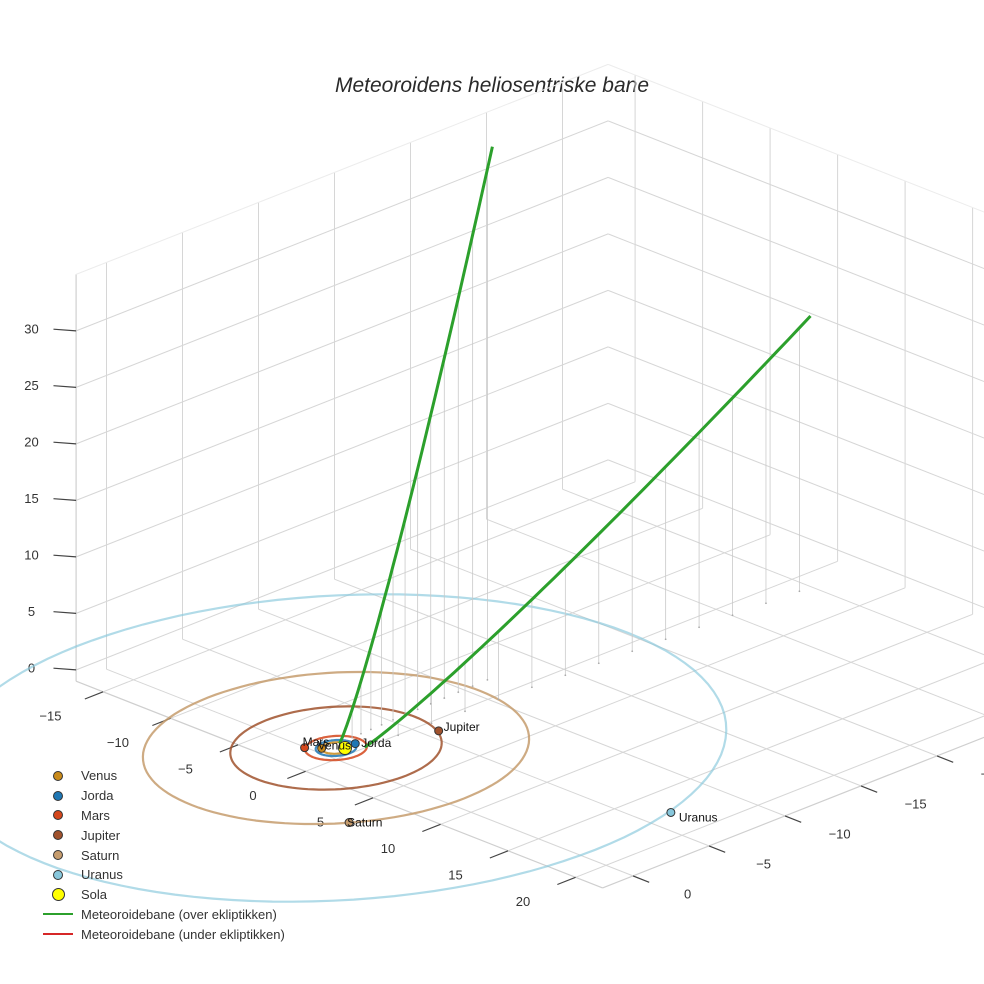 This screenshot has width=984, height=984. Describe the element at coordinates (334, 746) in the screenshot. I see `venus-label: Venus` at that location.